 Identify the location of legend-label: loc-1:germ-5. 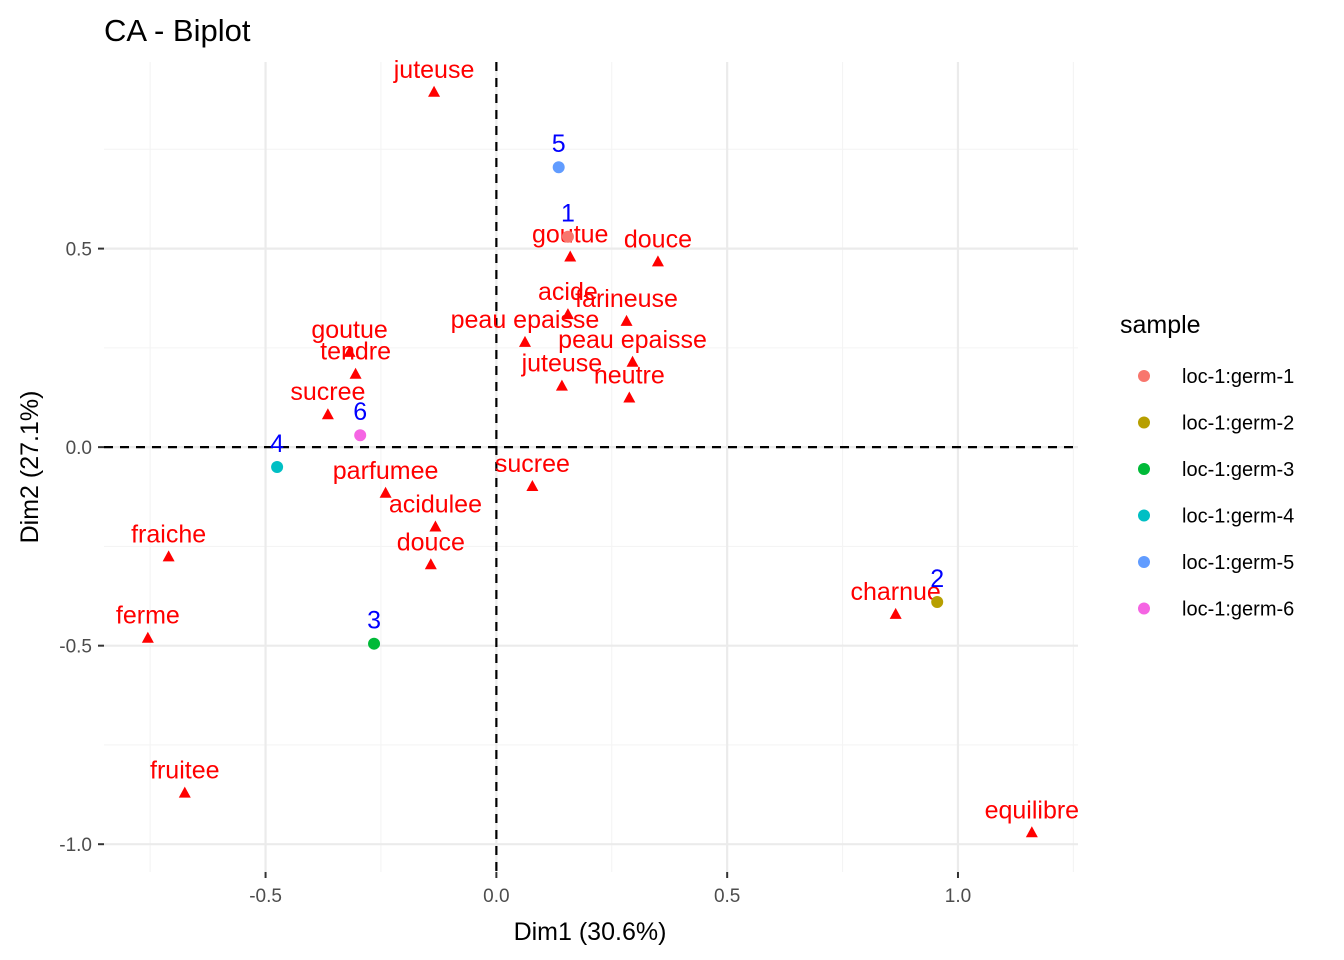
(1238, 563).